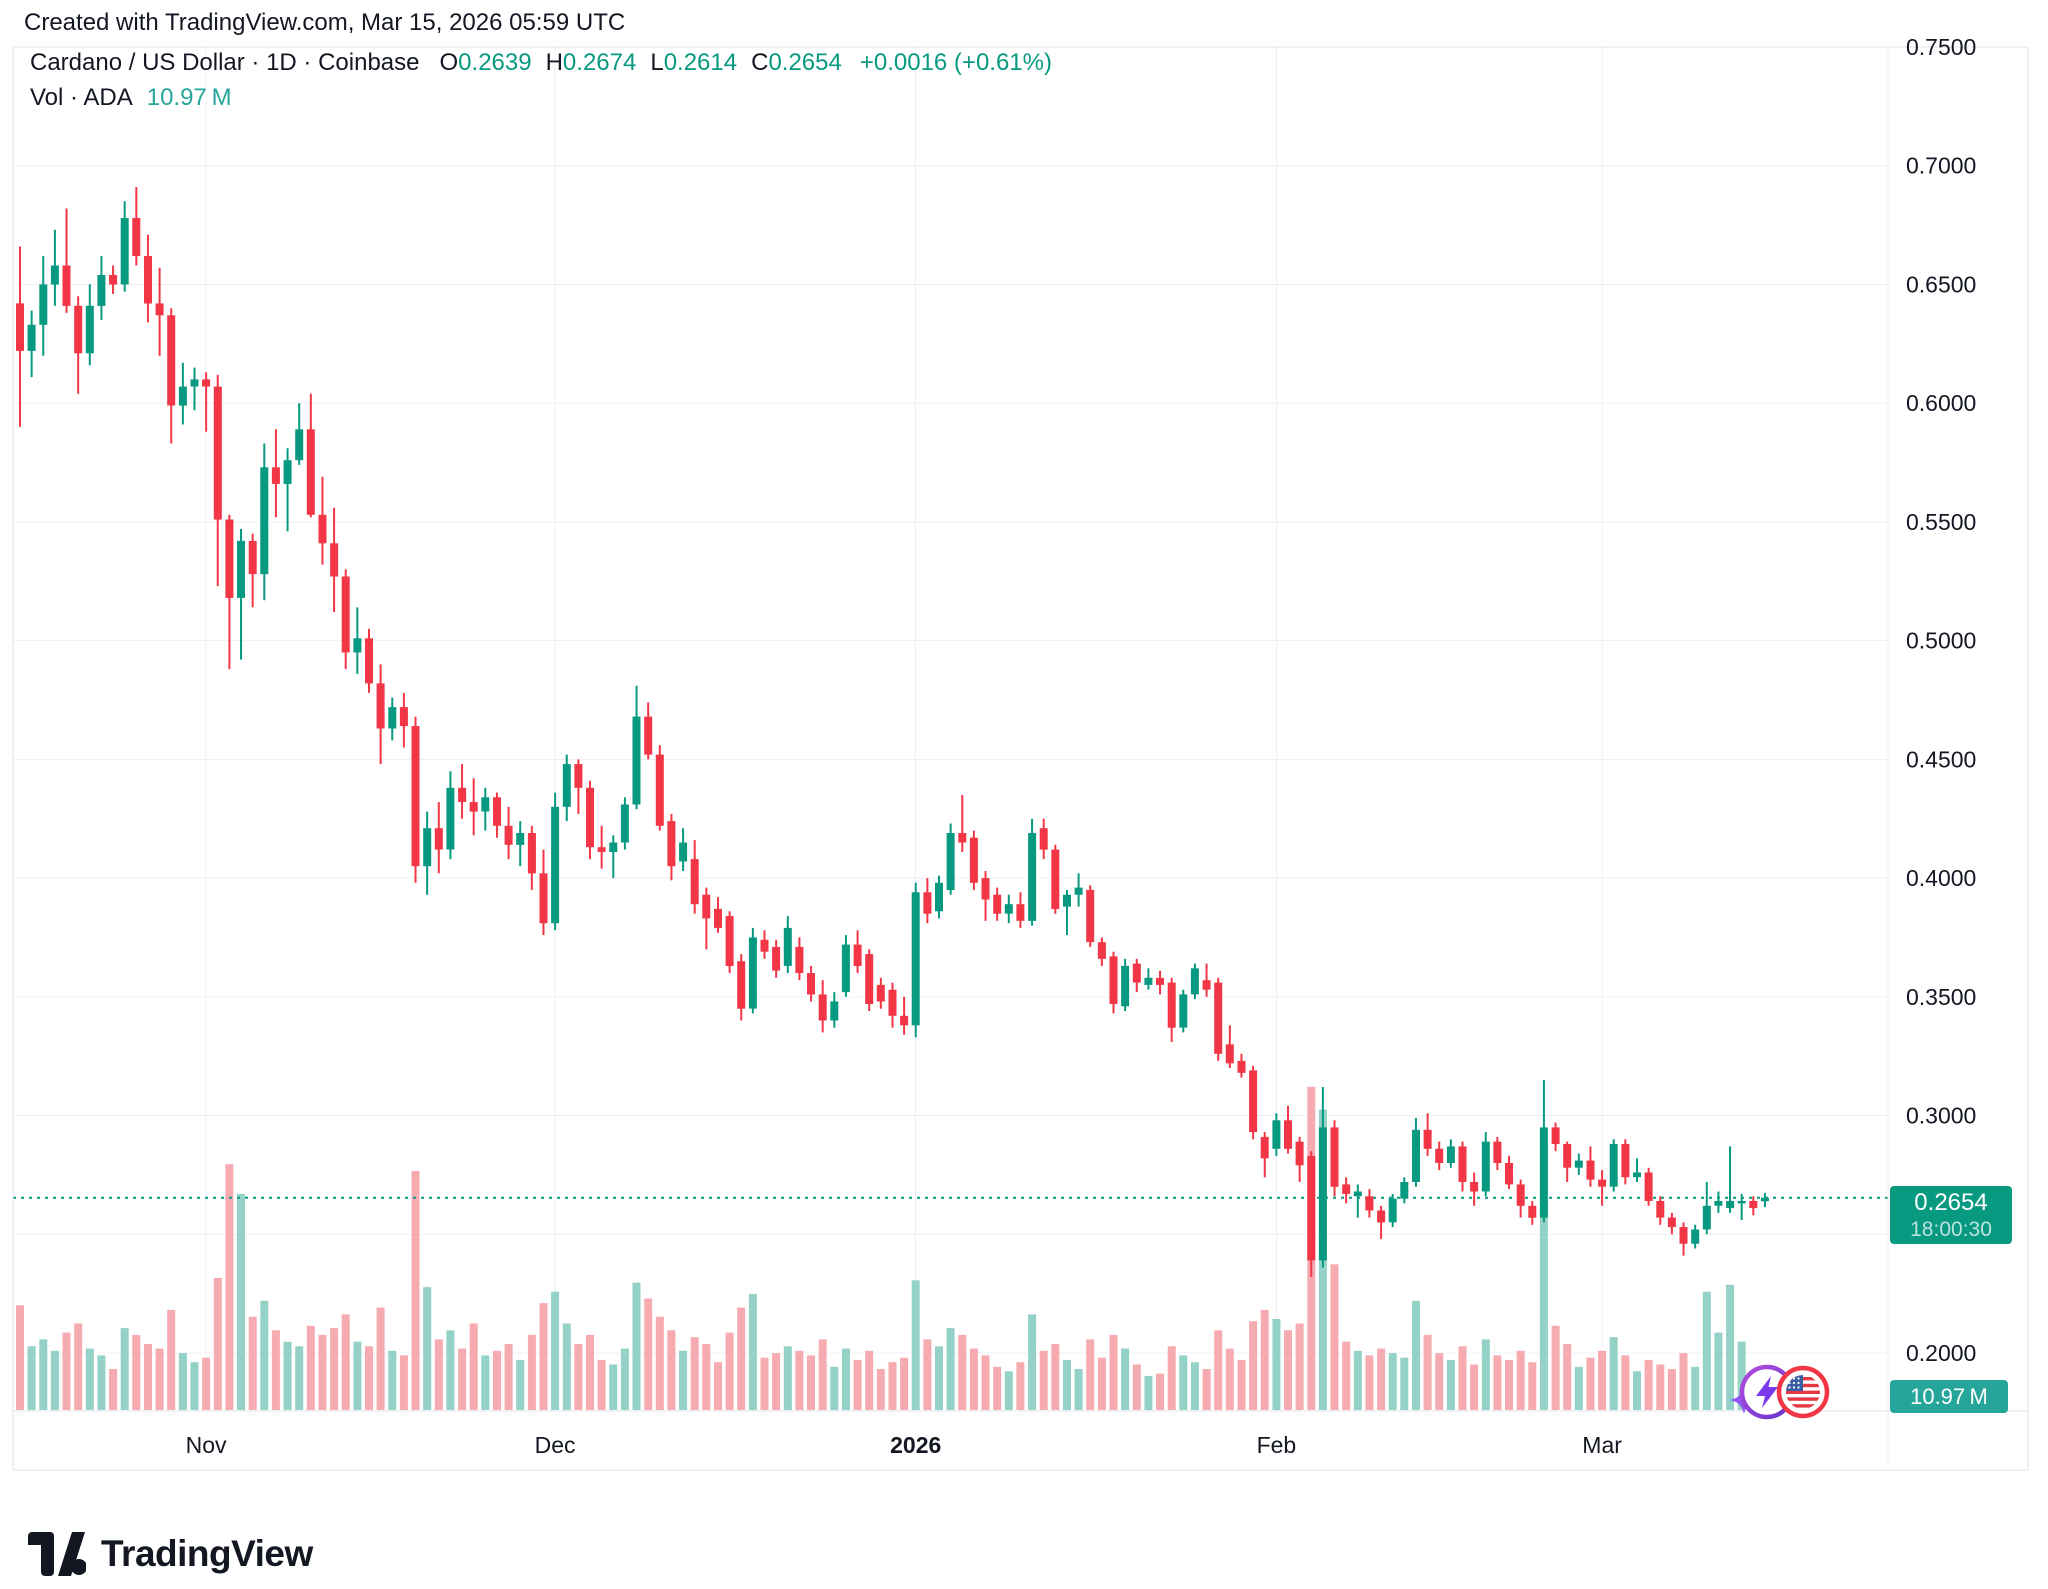 This screenshot has height=1589, width=2048. I want to click on price-tick-label: 0.5500, so click(1941, 522).